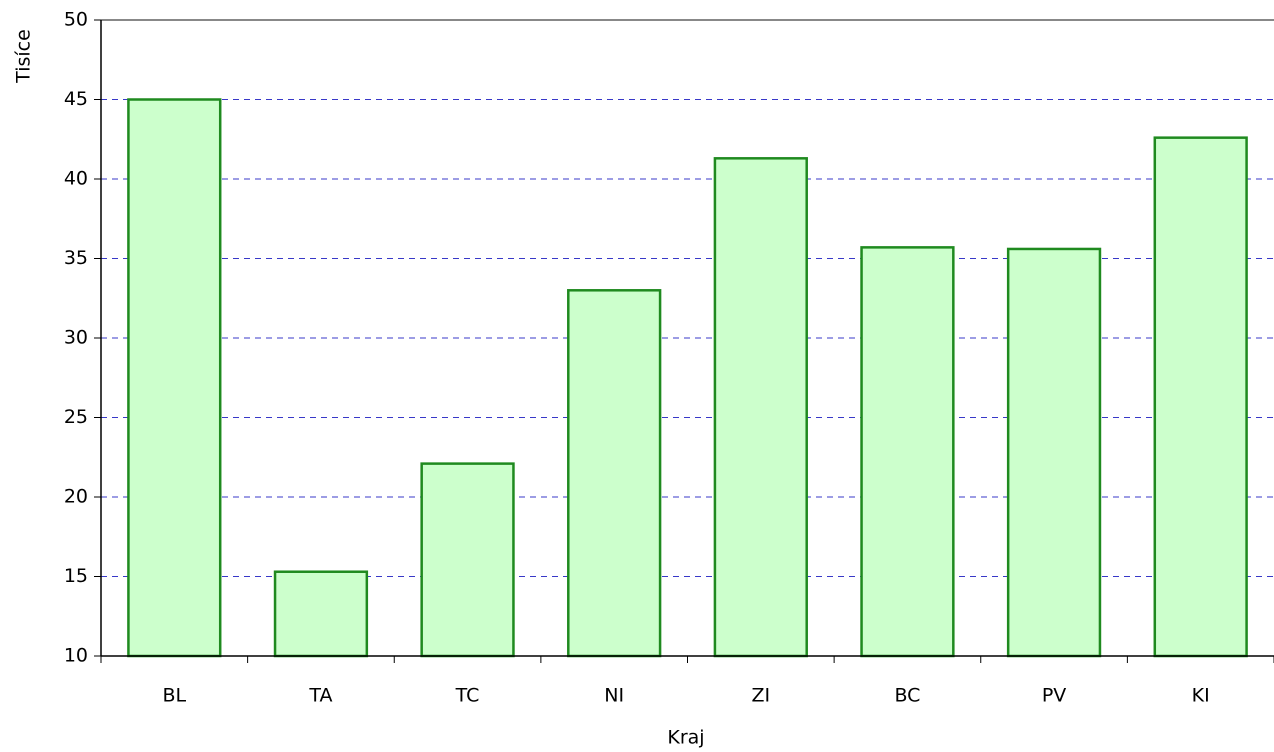 The width and height of the screenshot is (1274, 752). What do you see at coordinates (76, 20) in the screenshot?
I see `y-tick-label: 50` at bounding box center [76, 20].